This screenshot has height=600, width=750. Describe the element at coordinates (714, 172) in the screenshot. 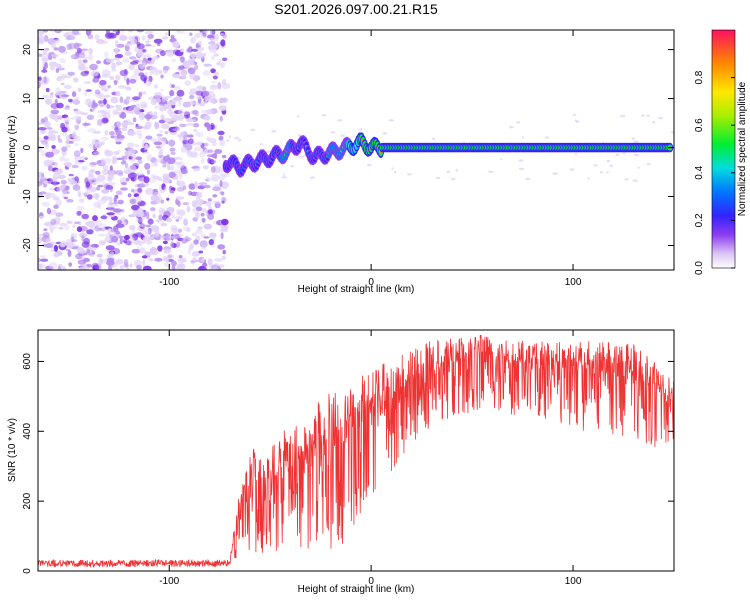

I see `colorbar-ticks: 0.0 0.2 0.4 0.6 0.8` at that location.